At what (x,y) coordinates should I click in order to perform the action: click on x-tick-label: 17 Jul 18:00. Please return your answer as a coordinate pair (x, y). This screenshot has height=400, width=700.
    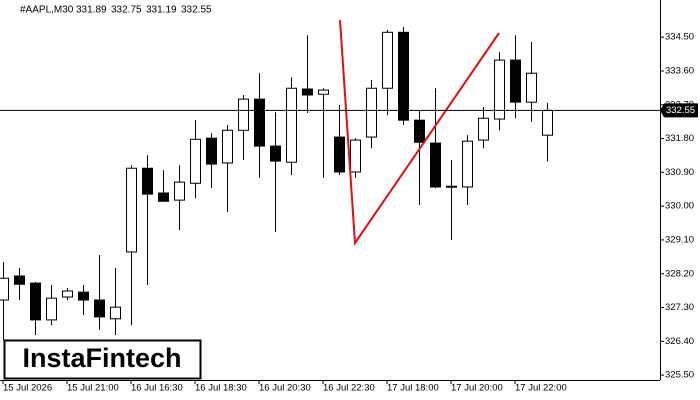
    Looking at the image, I should click on (413, 388).